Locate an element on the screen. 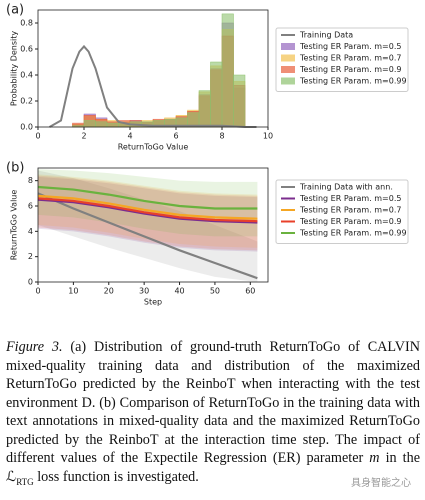  legend-label: Training Data with ann. is located at coordinates (346, 187).